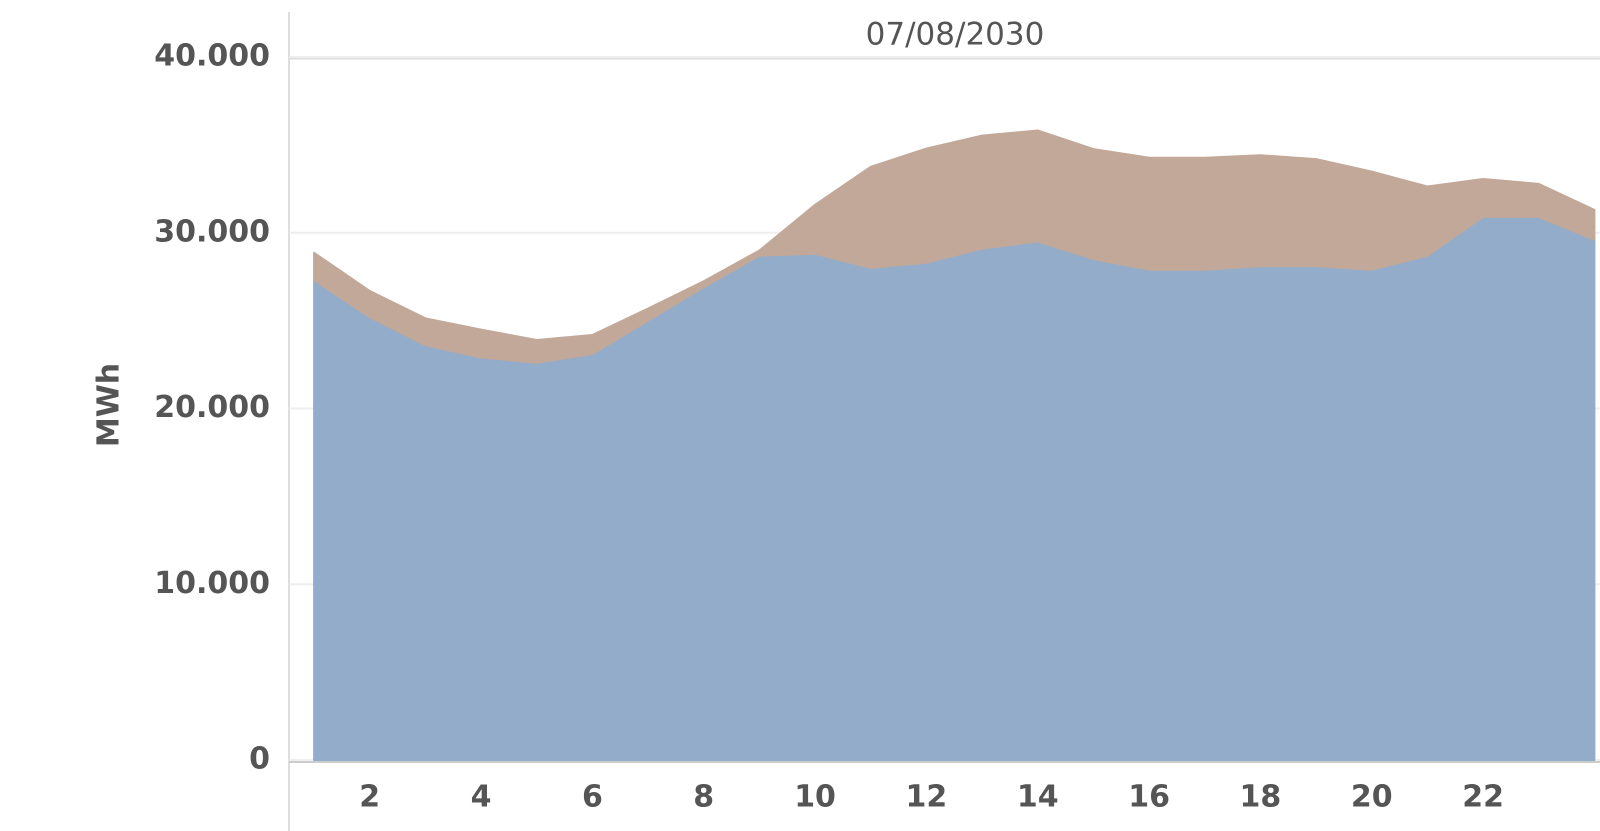 This screenshot has height=831, width=1600. What do you see at coordinates (212, 231) in the screenshot?
I see `y-tick-label: 30.000` at bounding box center [212, 231].